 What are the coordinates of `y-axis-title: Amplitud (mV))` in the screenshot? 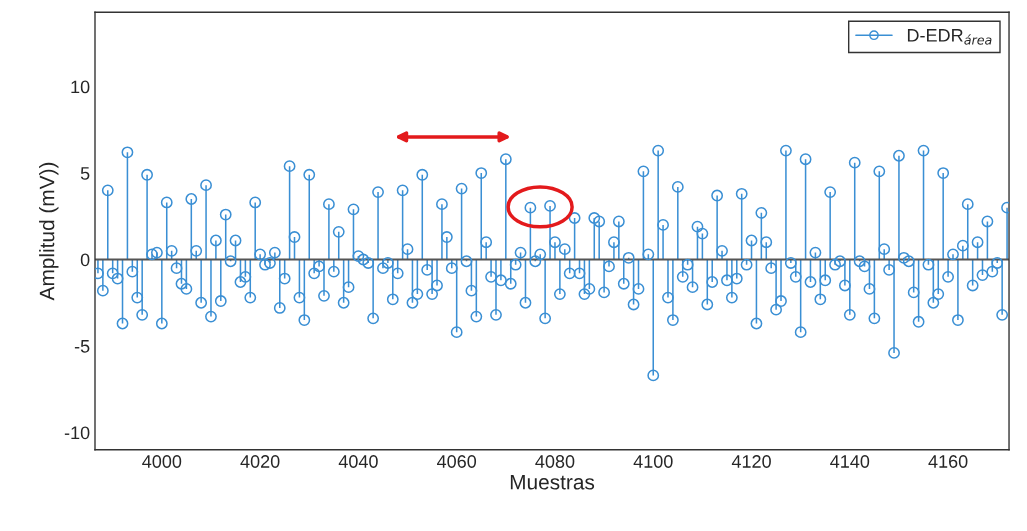 It's located at (49, 231).